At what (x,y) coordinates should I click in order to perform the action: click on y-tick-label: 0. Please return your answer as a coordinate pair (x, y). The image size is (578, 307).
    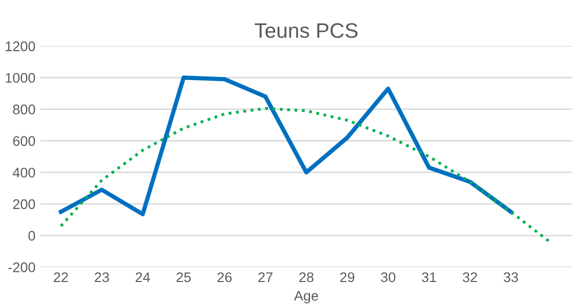
    Looking at the image, I should click on (32, 235).